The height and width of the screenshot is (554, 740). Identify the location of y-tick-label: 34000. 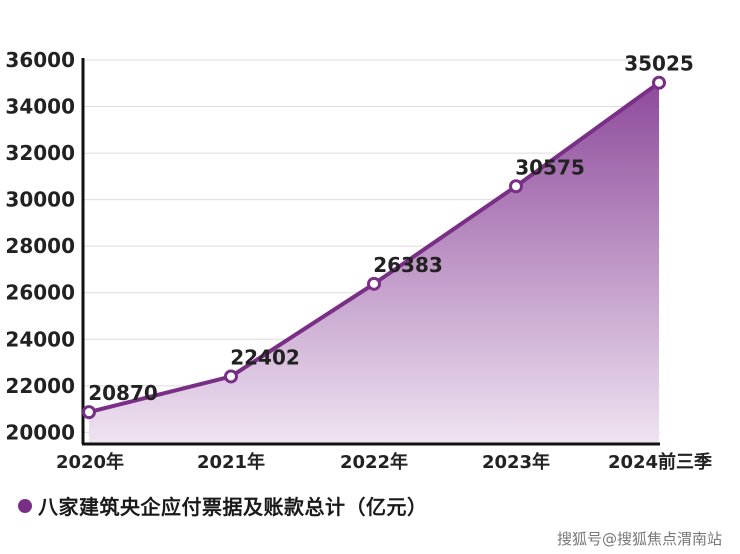
(40, 107).